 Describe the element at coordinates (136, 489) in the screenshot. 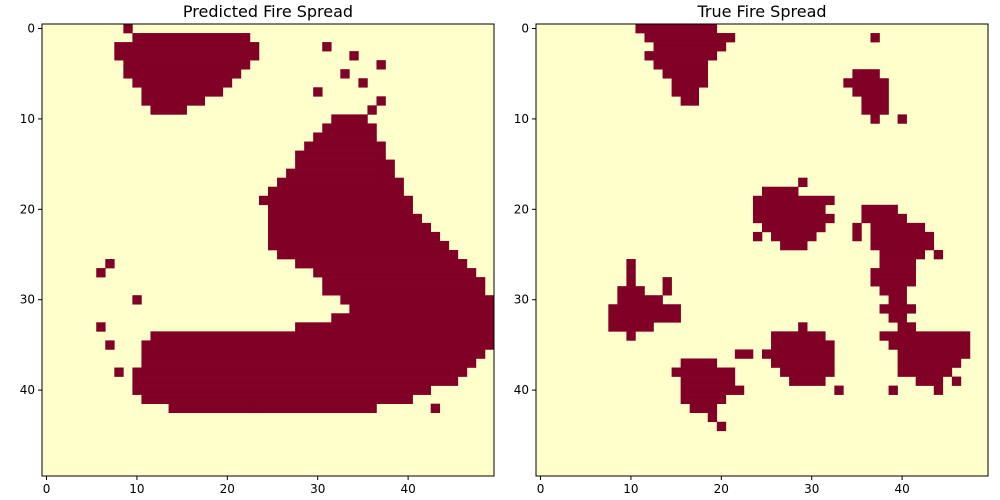

I see `x-tick-label: 10` at that location.